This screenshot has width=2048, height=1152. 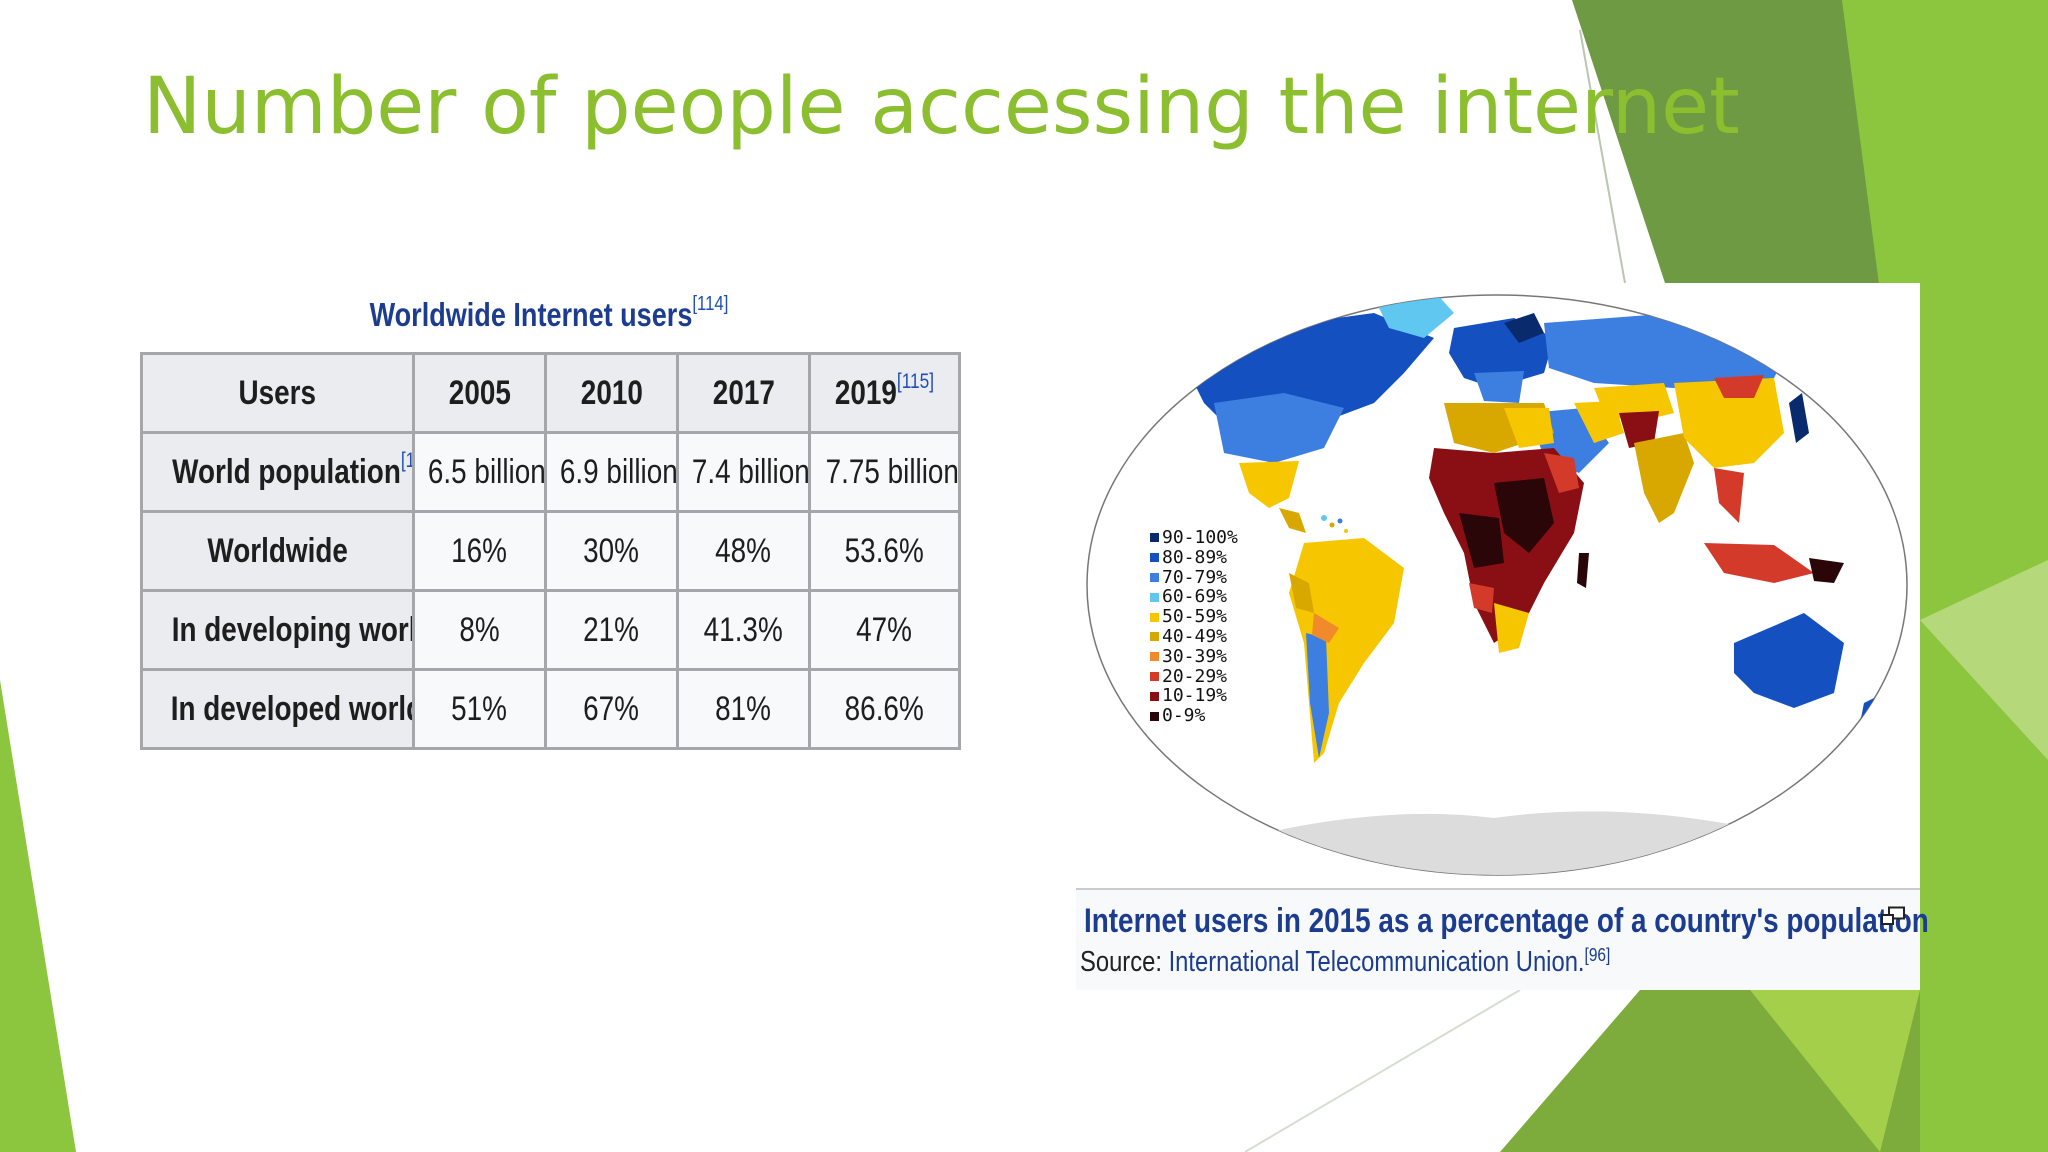 What do you see at coordinates (1200, 537) in the screenshot?
I see `legend-label: 90-100%` at bounding box center [1200, 537].